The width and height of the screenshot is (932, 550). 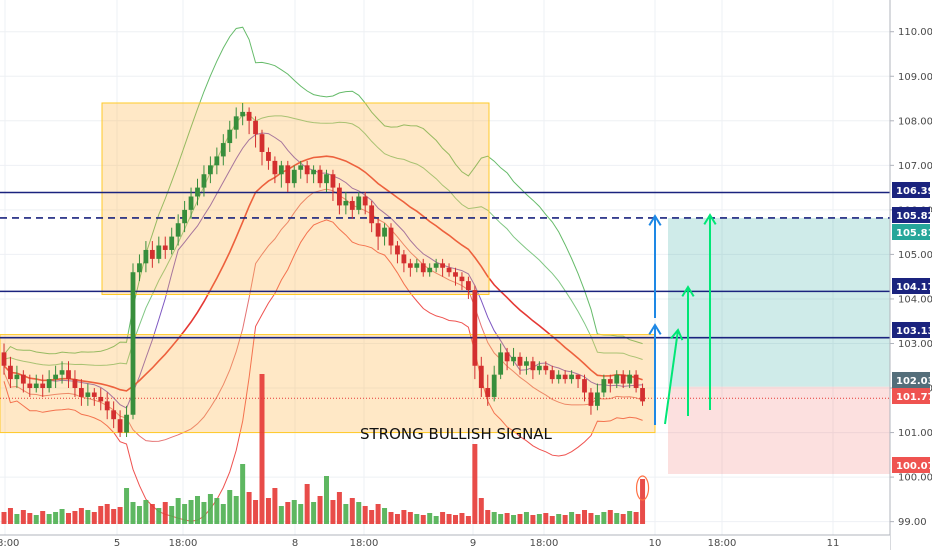 What do you see at coordinates (655, 543) in the screenshot?
I see `time-tick-label: 10` at bounding box center [655, 543].